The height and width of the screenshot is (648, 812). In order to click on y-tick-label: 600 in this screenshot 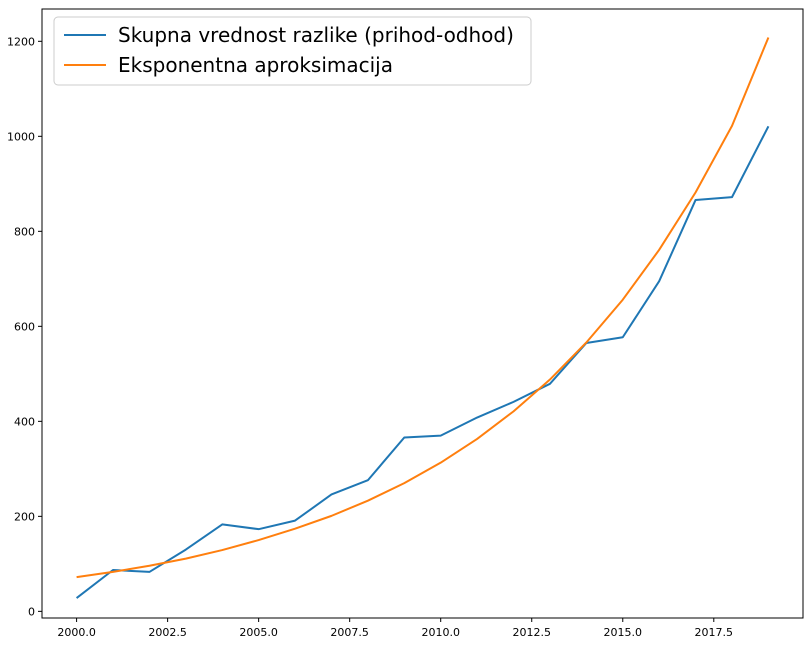, I will do `click(24, 326)`.